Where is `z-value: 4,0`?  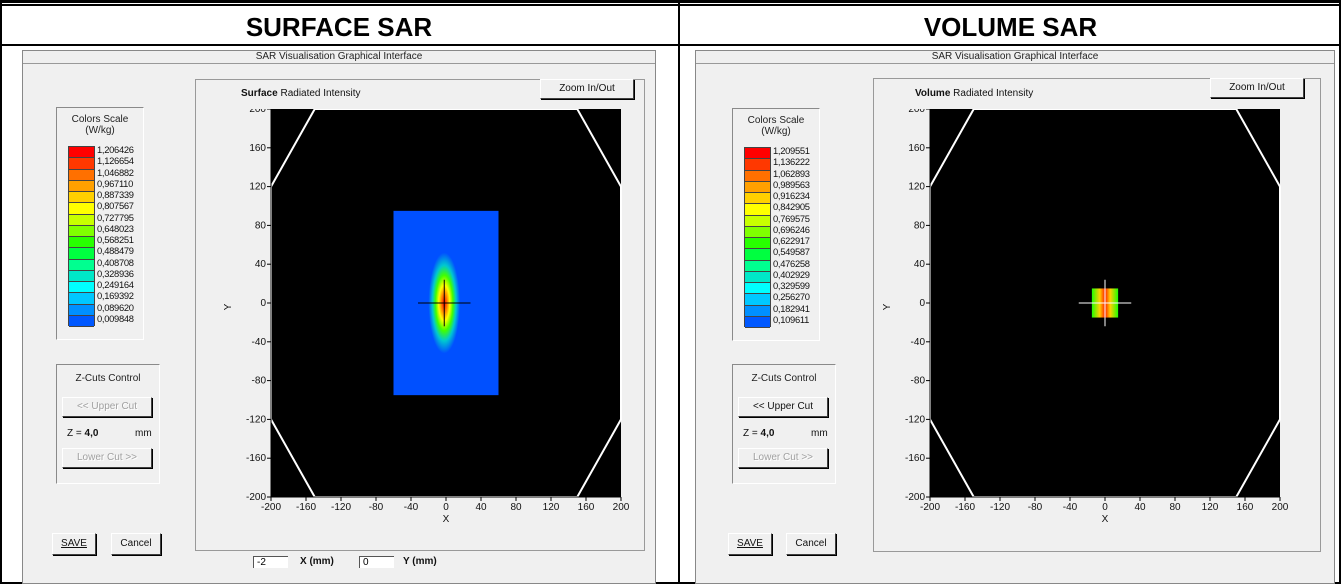
z-value: 4,0 is located at coordinates (91, 433).